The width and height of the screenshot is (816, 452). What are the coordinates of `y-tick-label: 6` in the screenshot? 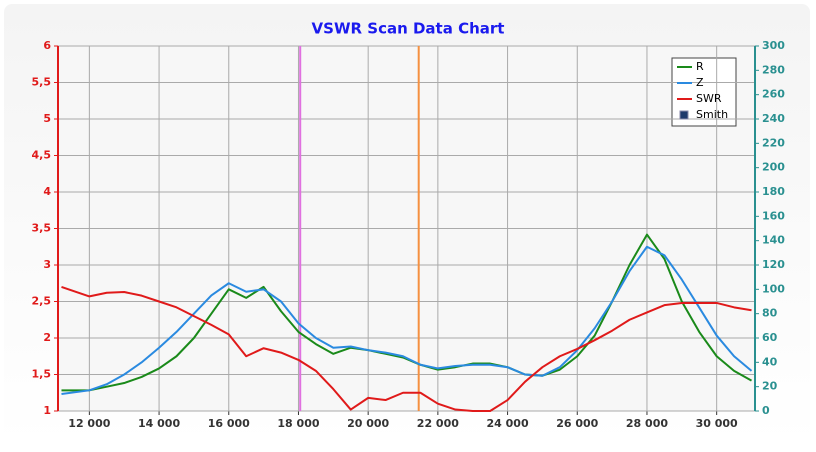 It's located at (47, 45).